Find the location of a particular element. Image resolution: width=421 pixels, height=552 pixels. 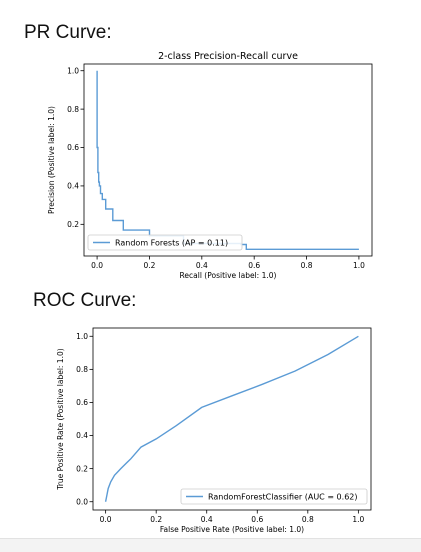

x-axis-label: Recall (Positive label: 1.0) is located at coordinates (228, 275).